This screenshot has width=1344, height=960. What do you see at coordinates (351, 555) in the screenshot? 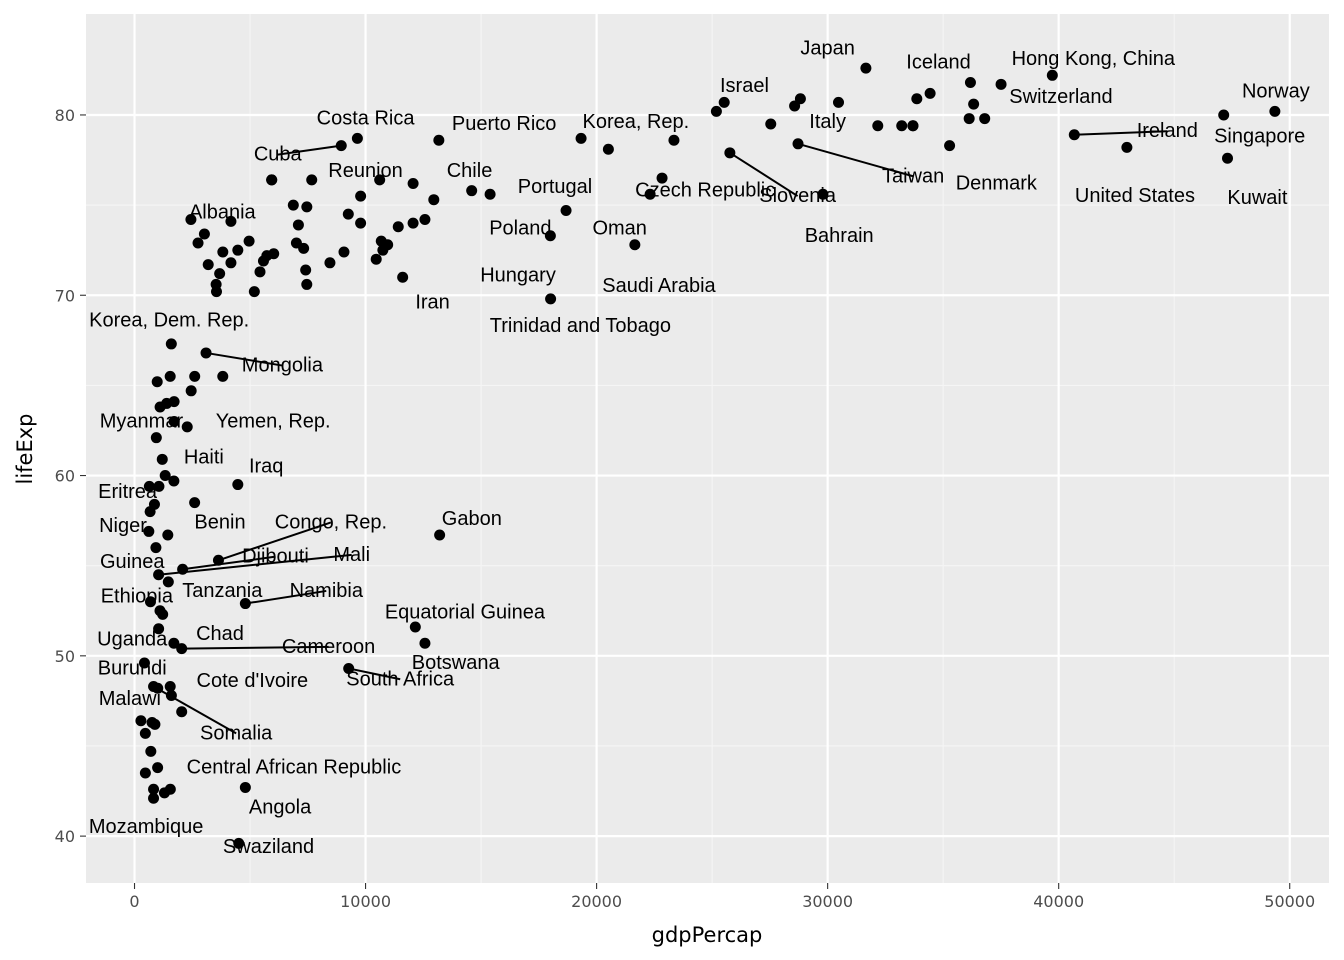
I see `point-label: Mali` at bounding box center [351, 555].